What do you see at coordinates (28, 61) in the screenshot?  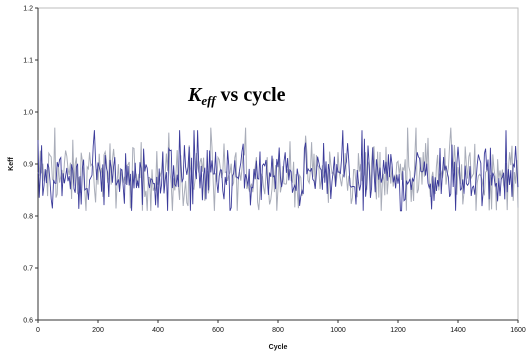 I see `y-tick-label: 1.1` at bounding box center [28, 61].